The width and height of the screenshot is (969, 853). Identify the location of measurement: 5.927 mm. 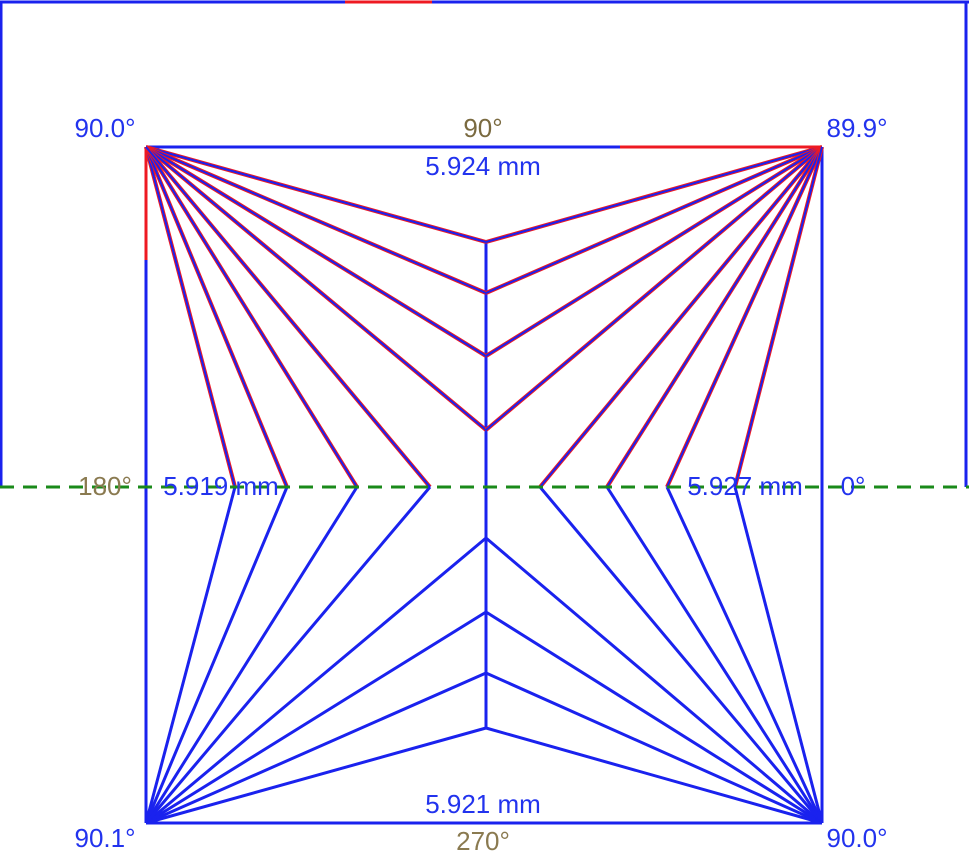
(745, 486).